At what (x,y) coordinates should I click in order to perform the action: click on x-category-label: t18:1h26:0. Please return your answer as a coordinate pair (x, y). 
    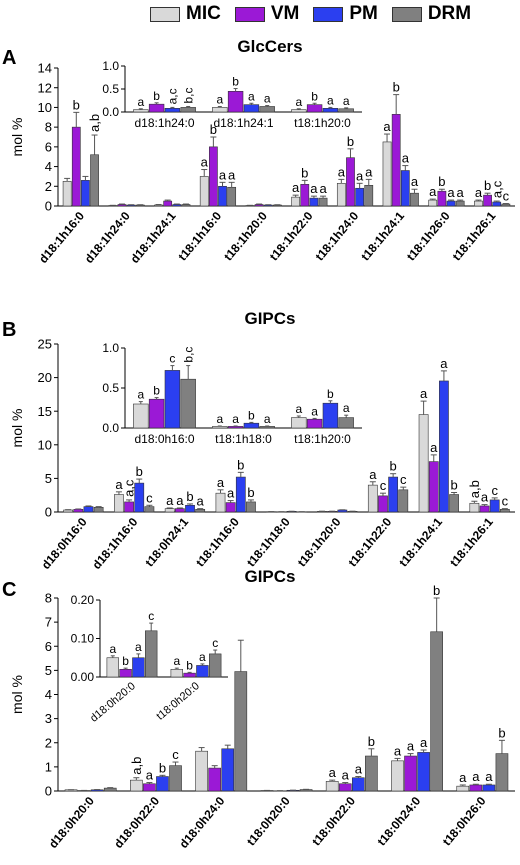
    Looking at the image, I should click on (428, 236).